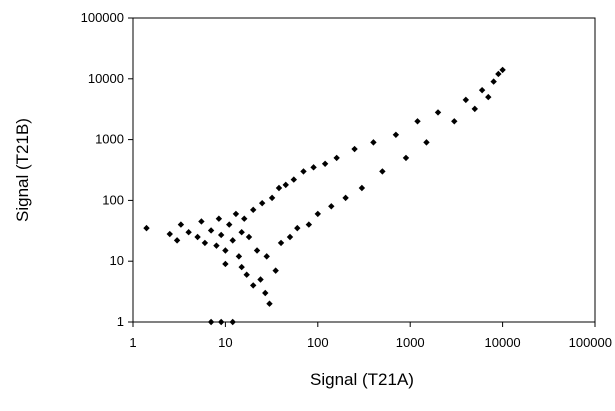  What do you see at coordinates (590, 342) in the screenshot?
I see `x-tick-label: 100000` at bounding box center [590, 342].